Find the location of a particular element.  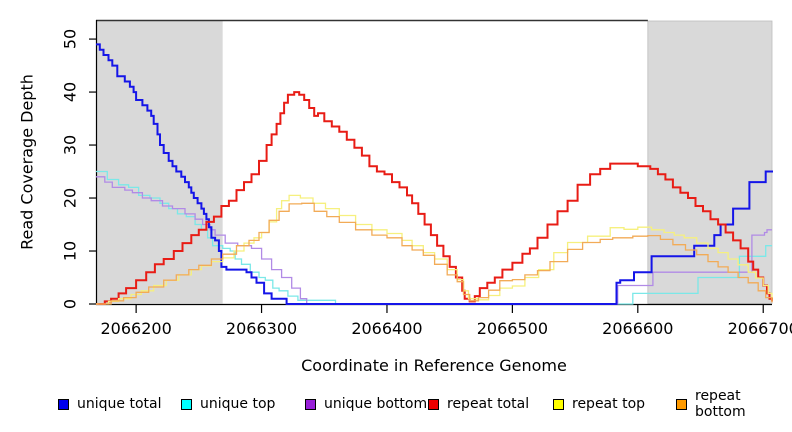

x-tick-label: 2066500 is located at coordinates (512, 328).